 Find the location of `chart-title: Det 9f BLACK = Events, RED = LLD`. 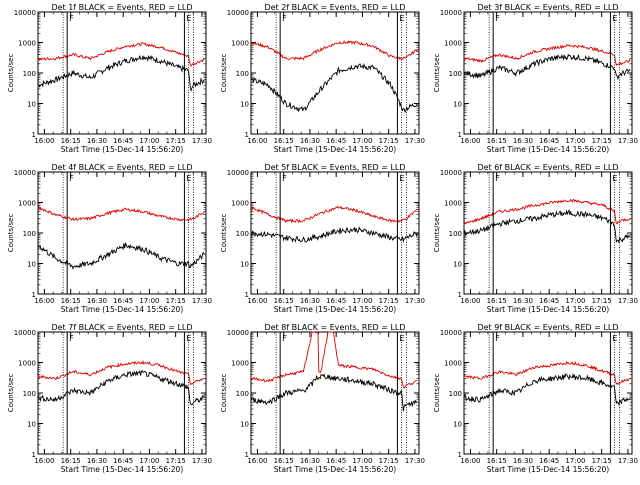

chart-title: Det 9f BLACK = Events, RED = LLD is located at coordinates (547, 327).